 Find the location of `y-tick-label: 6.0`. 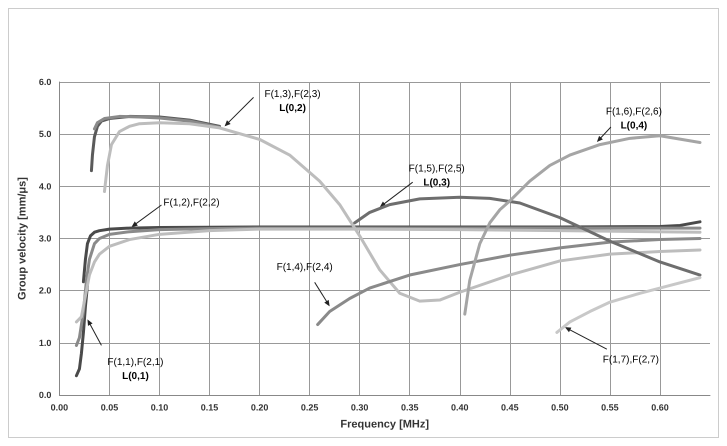

y-tick-label: 6.0 is located at coordinates (45, 82).